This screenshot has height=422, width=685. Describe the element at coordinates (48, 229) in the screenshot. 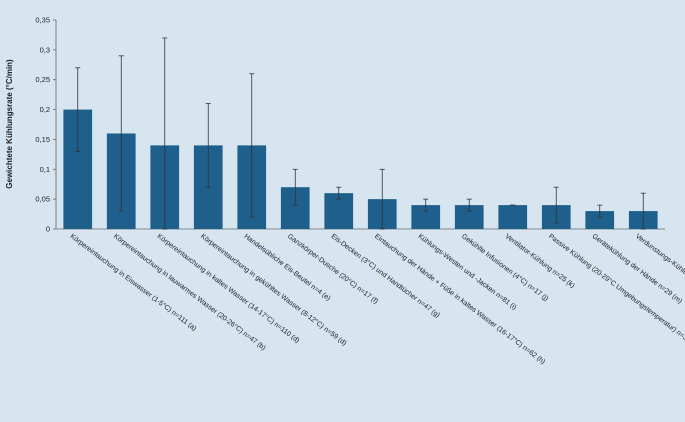

I see `y-tick-label: 0` at that location.